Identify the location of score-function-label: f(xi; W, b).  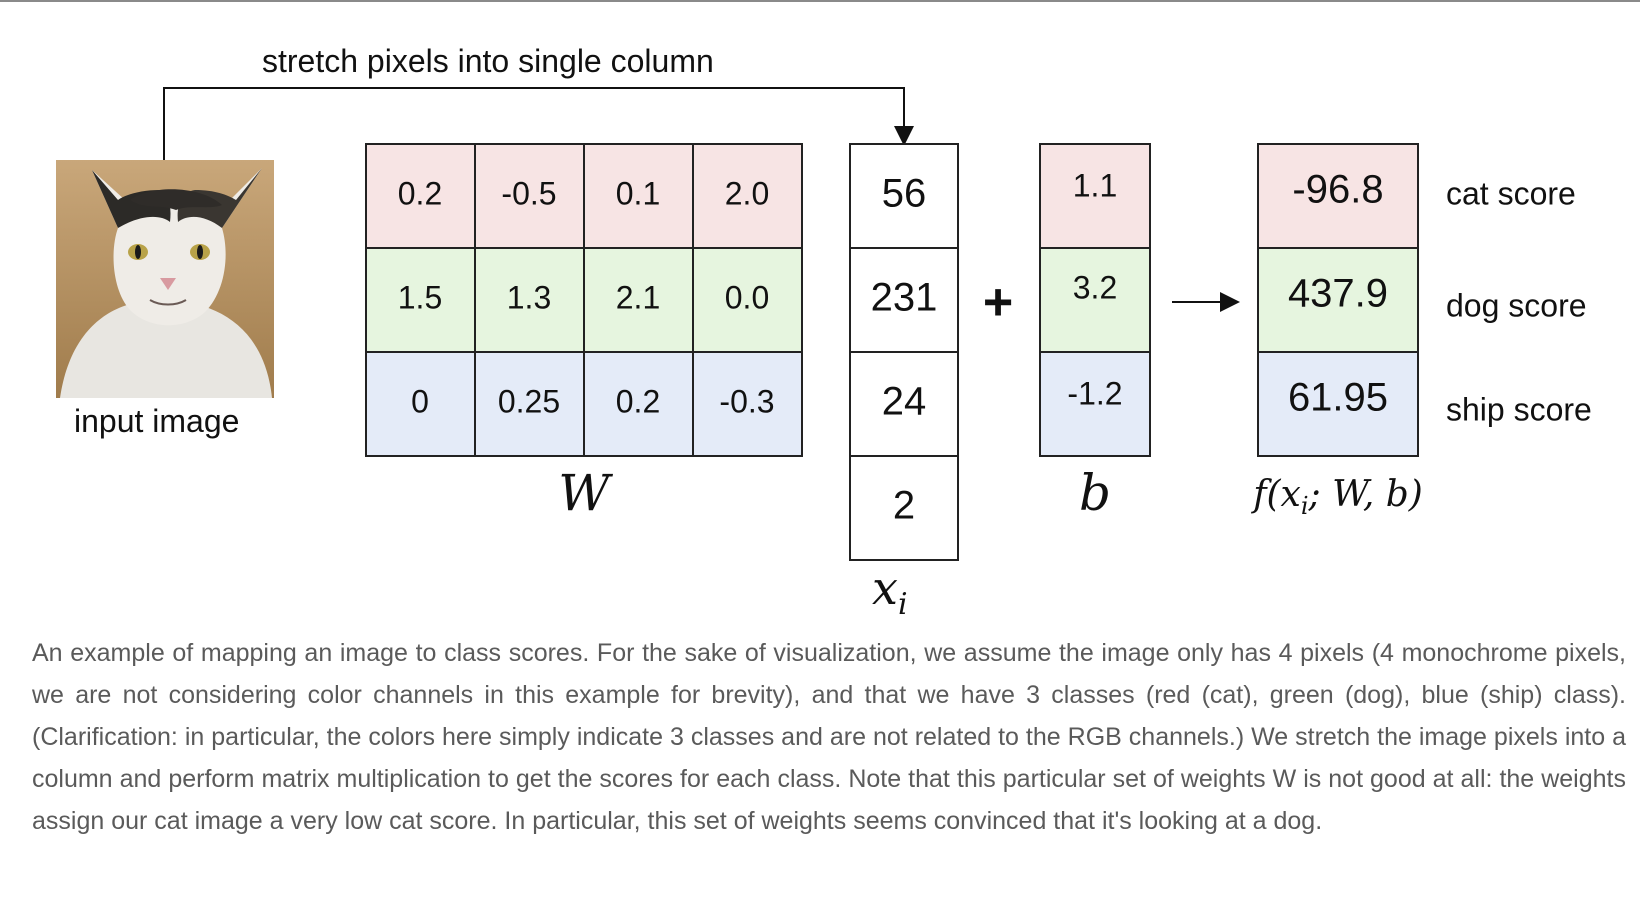
(1336, 497).